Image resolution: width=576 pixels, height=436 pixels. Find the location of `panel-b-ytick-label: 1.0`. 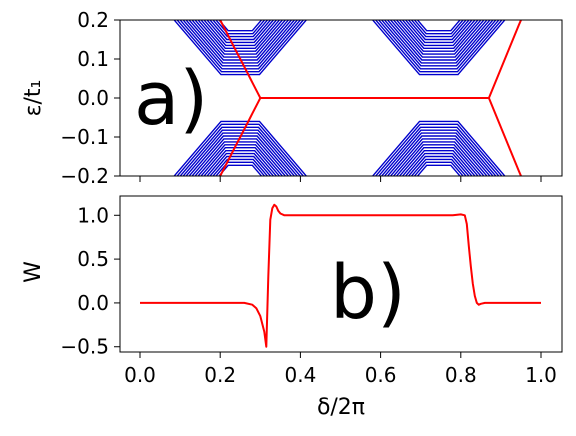

panel-b-ytick-label: 1.0 is located at coordinates (93, 215).